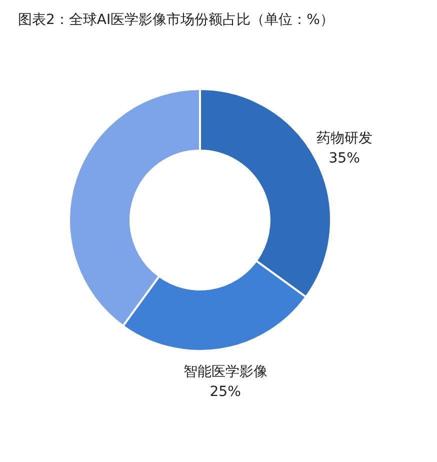  I want to click on slice-label: 智能医学影像, so click(225, 372).